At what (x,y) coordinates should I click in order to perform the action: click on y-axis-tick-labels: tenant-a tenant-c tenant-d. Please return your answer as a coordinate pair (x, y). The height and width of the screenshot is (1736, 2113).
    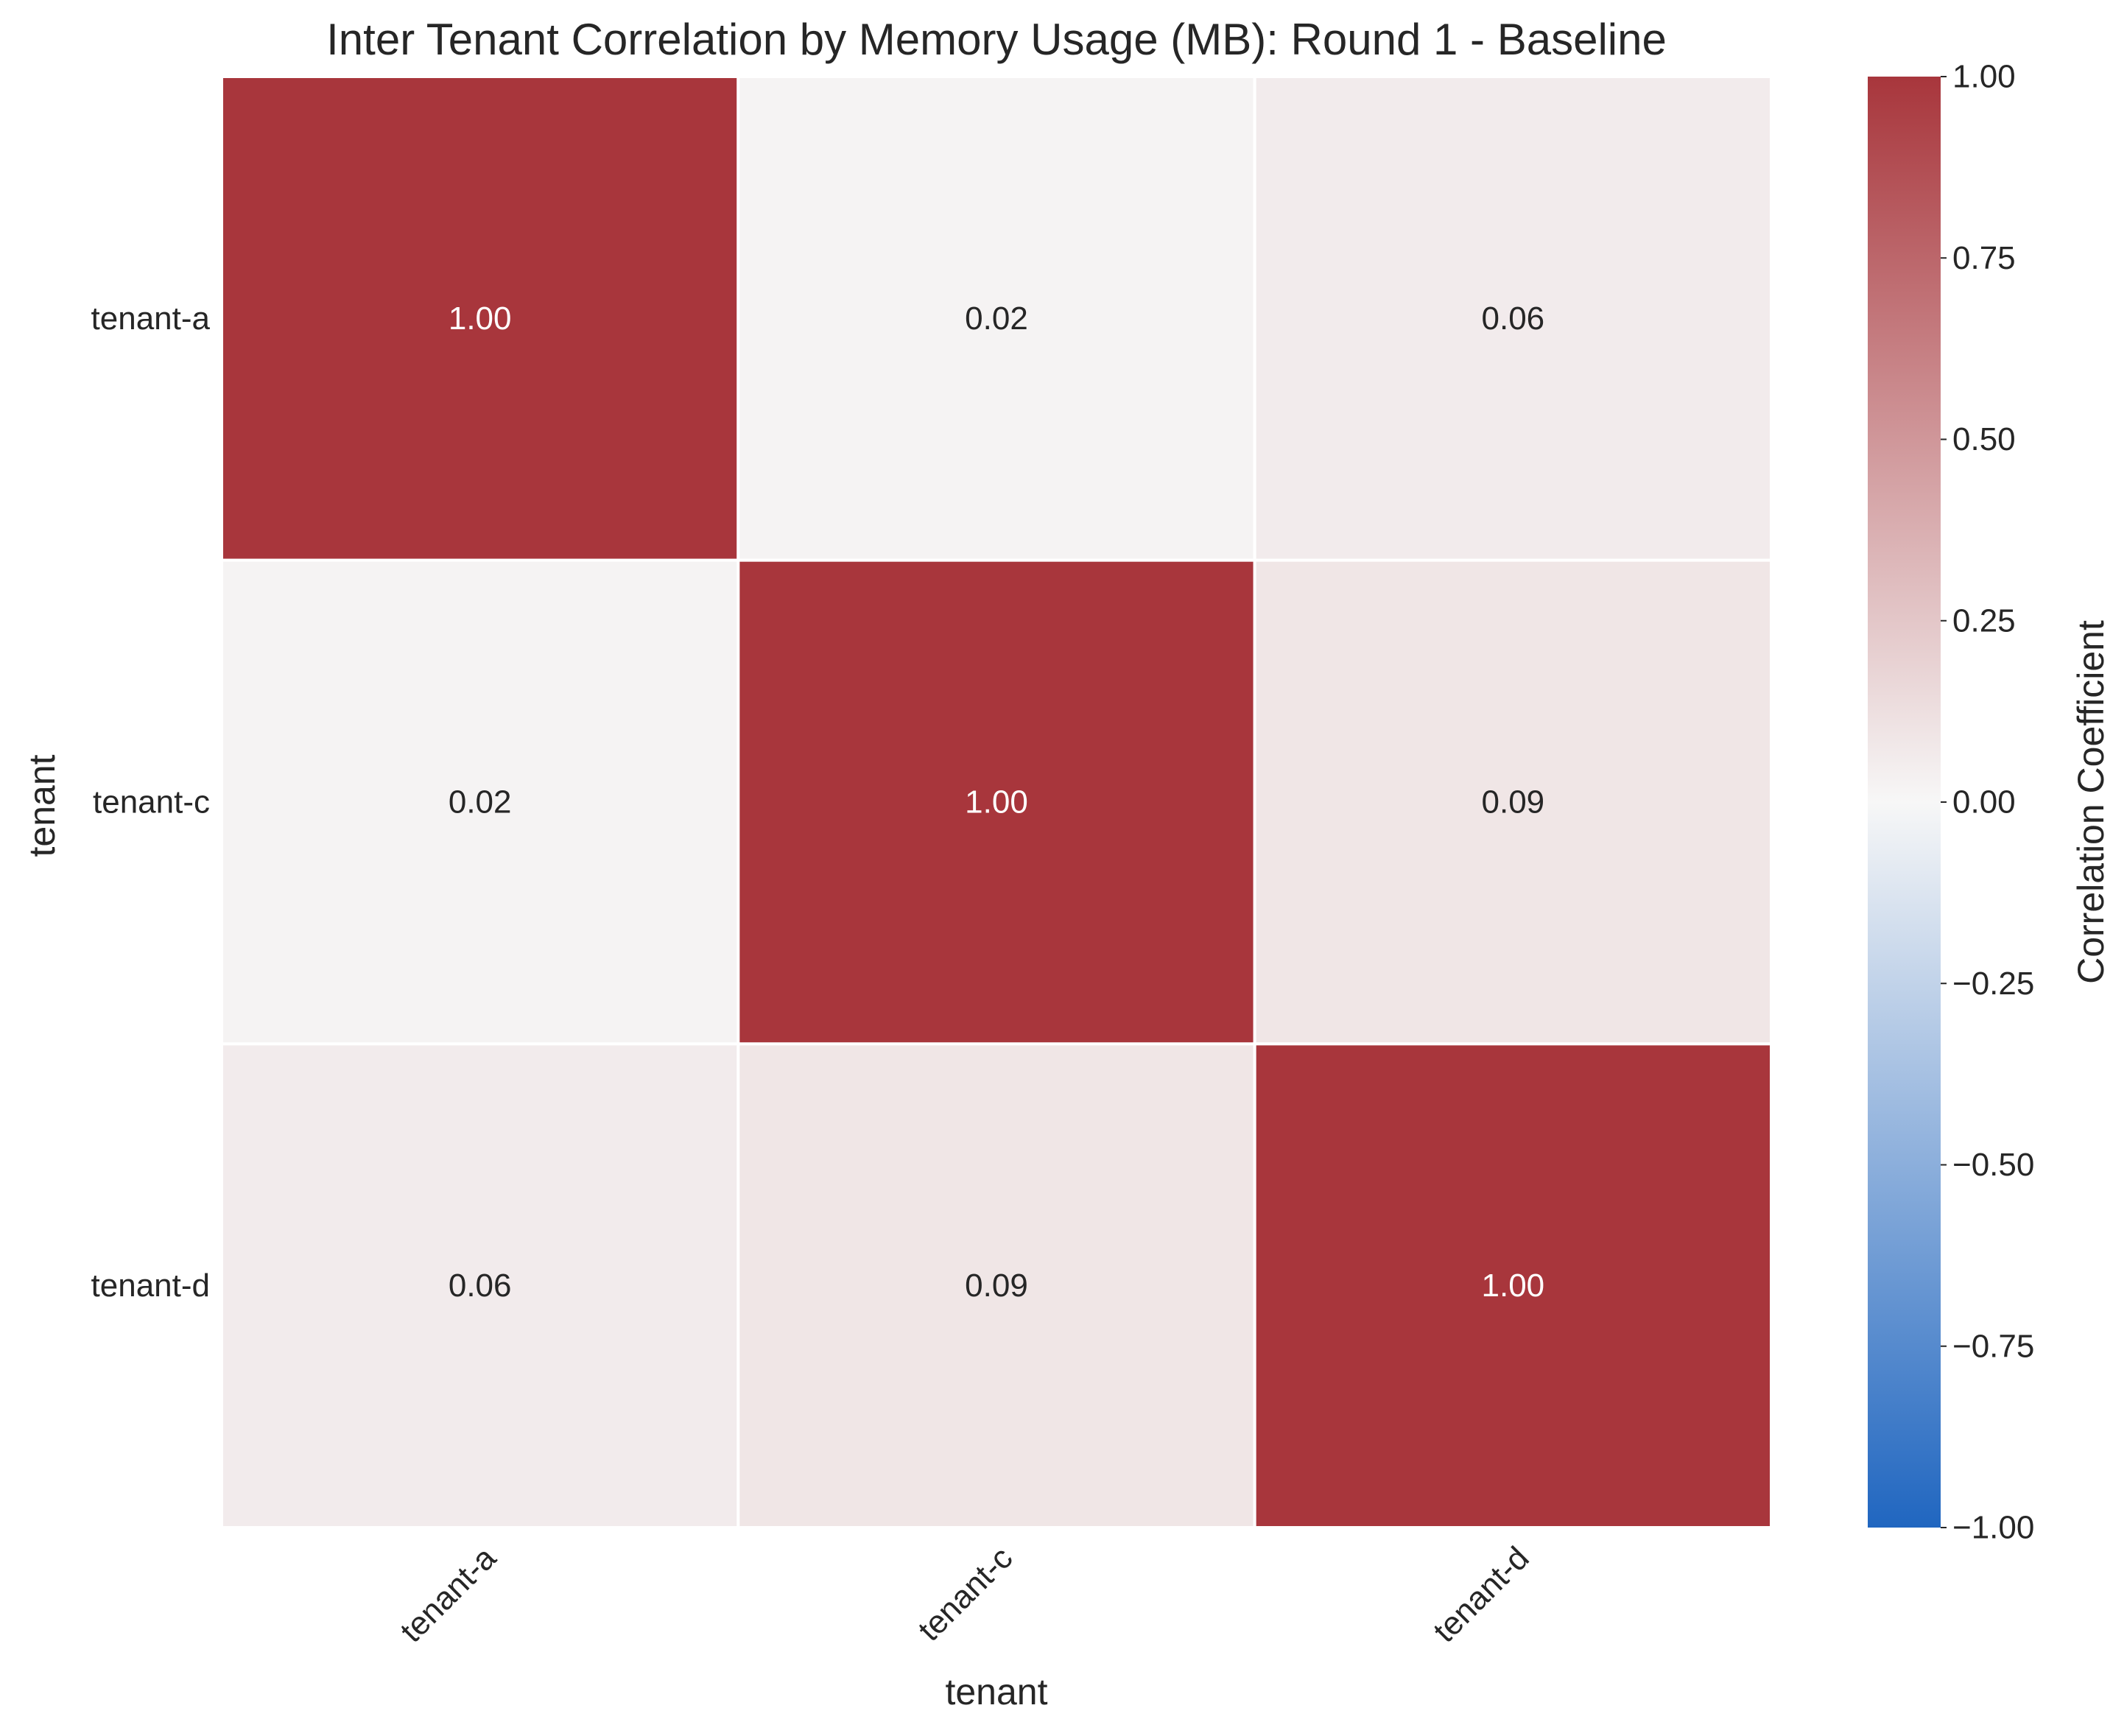
    Looking at the image, I should click on (151, 802).